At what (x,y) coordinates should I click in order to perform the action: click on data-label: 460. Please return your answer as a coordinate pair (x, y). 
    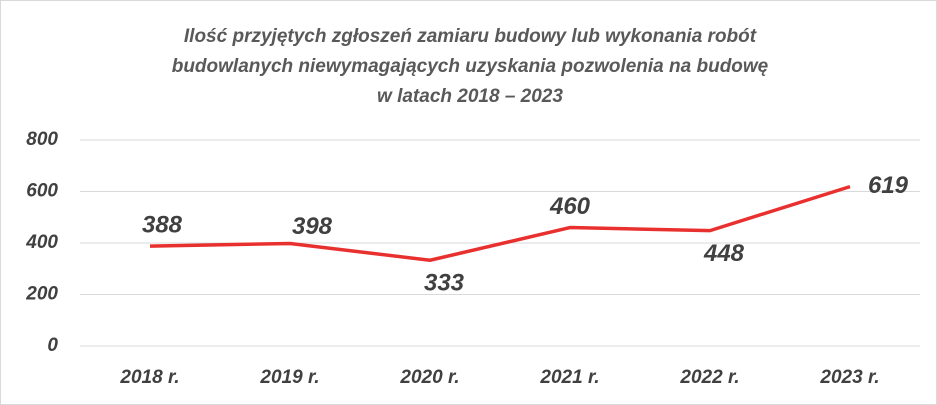
    Looking at the image, I should click on (570, 206).